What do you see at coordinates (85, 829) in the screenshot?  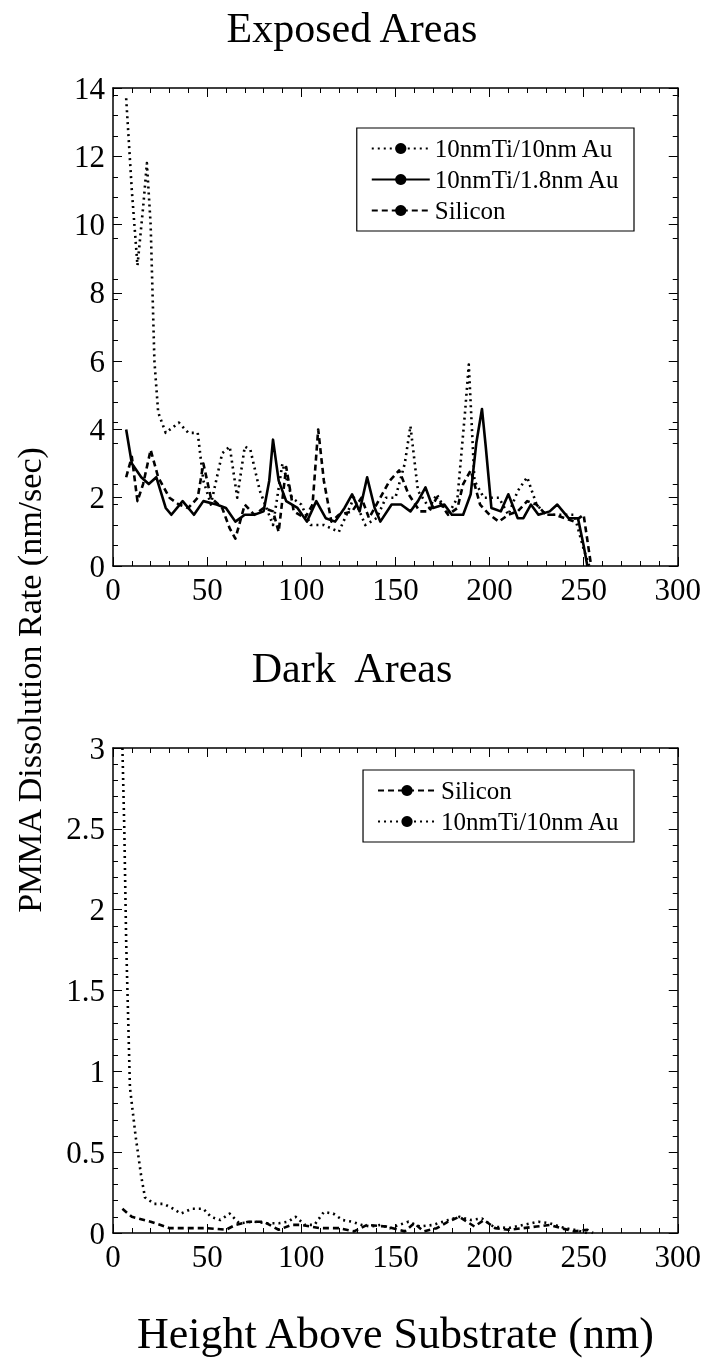 I see `y-tick-label: 2.5` at bounding box center [85, 829].